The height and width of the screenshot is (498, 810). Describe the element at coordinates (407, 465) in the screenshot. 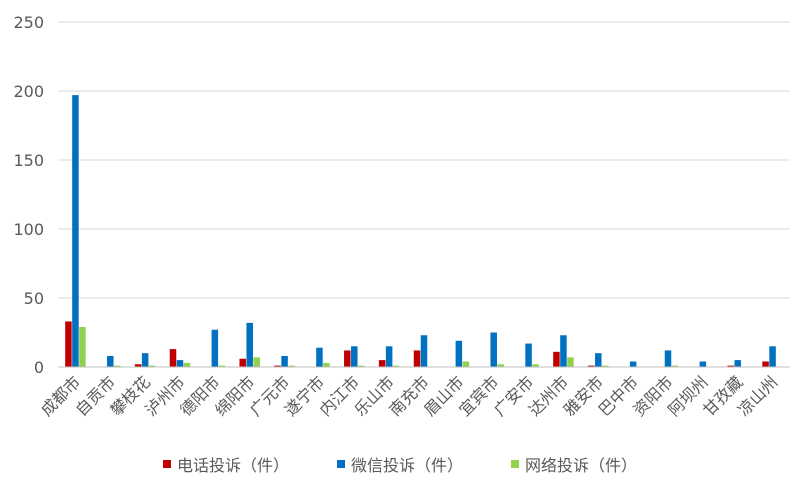

I see `legend-label: 微信投诉（件）` at that location.